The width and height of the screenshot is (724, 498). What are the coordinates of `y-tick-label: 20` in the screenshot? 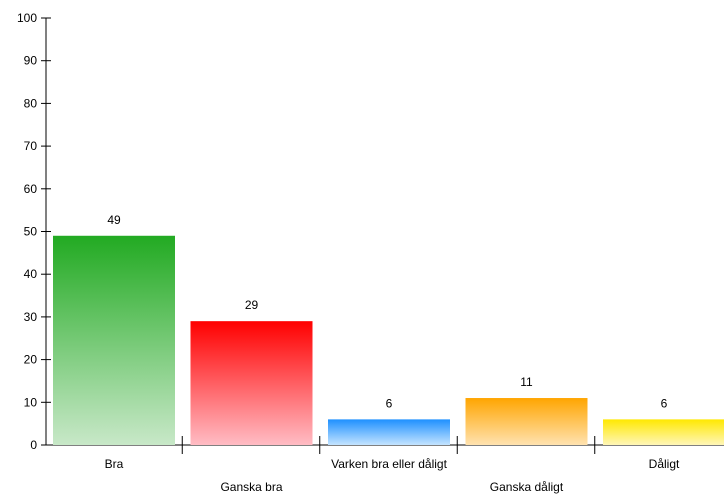 It's located at (31, 360).